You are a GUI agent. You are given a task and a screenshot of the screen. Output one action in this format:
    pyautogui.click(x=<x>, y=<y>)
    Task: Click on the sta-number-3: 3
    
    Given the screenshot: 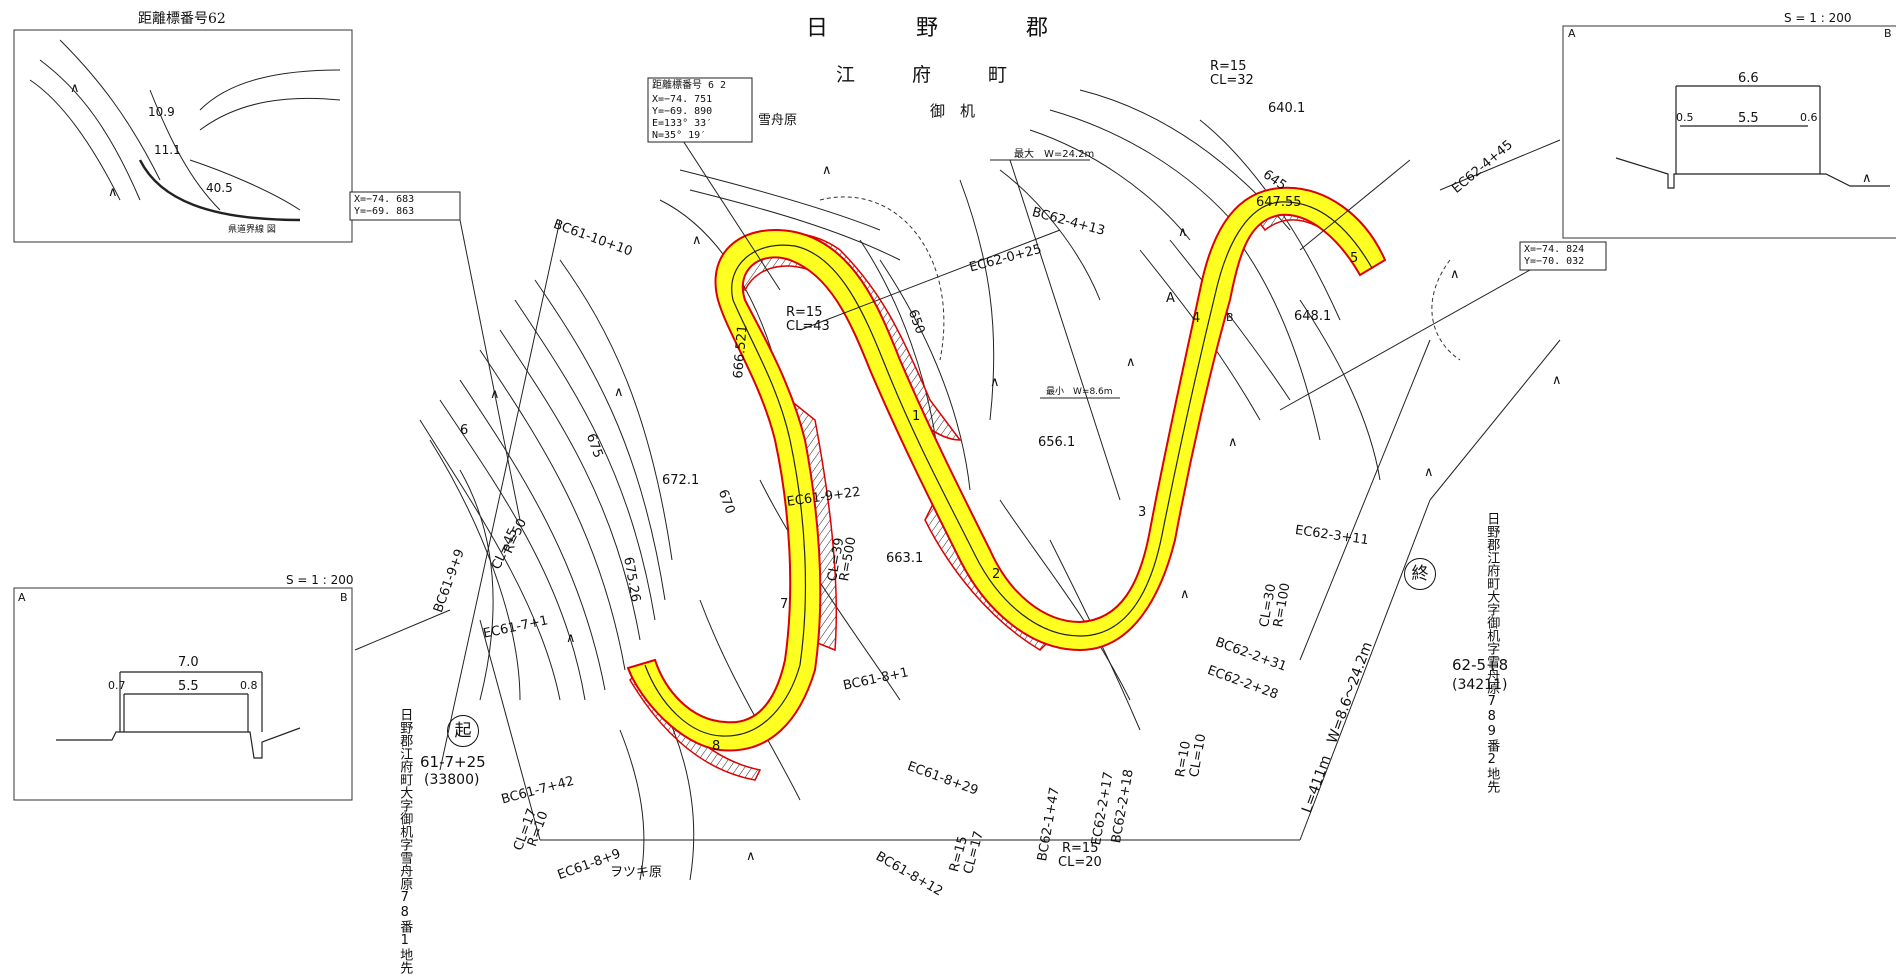 What is the action you would take?
    pyautogui.click(x=1142, y=512)
    